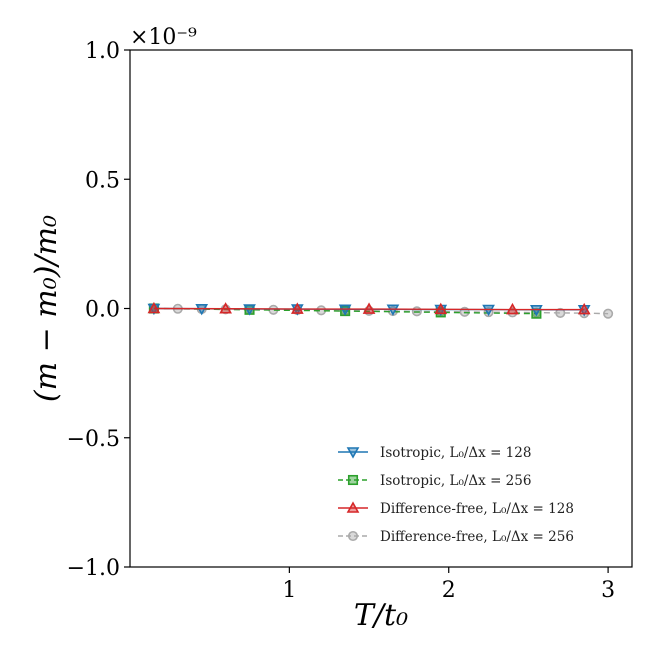  I want to click on legend-entry-2: Isotropic, L₀/Δx = 256, so click(434, 481).